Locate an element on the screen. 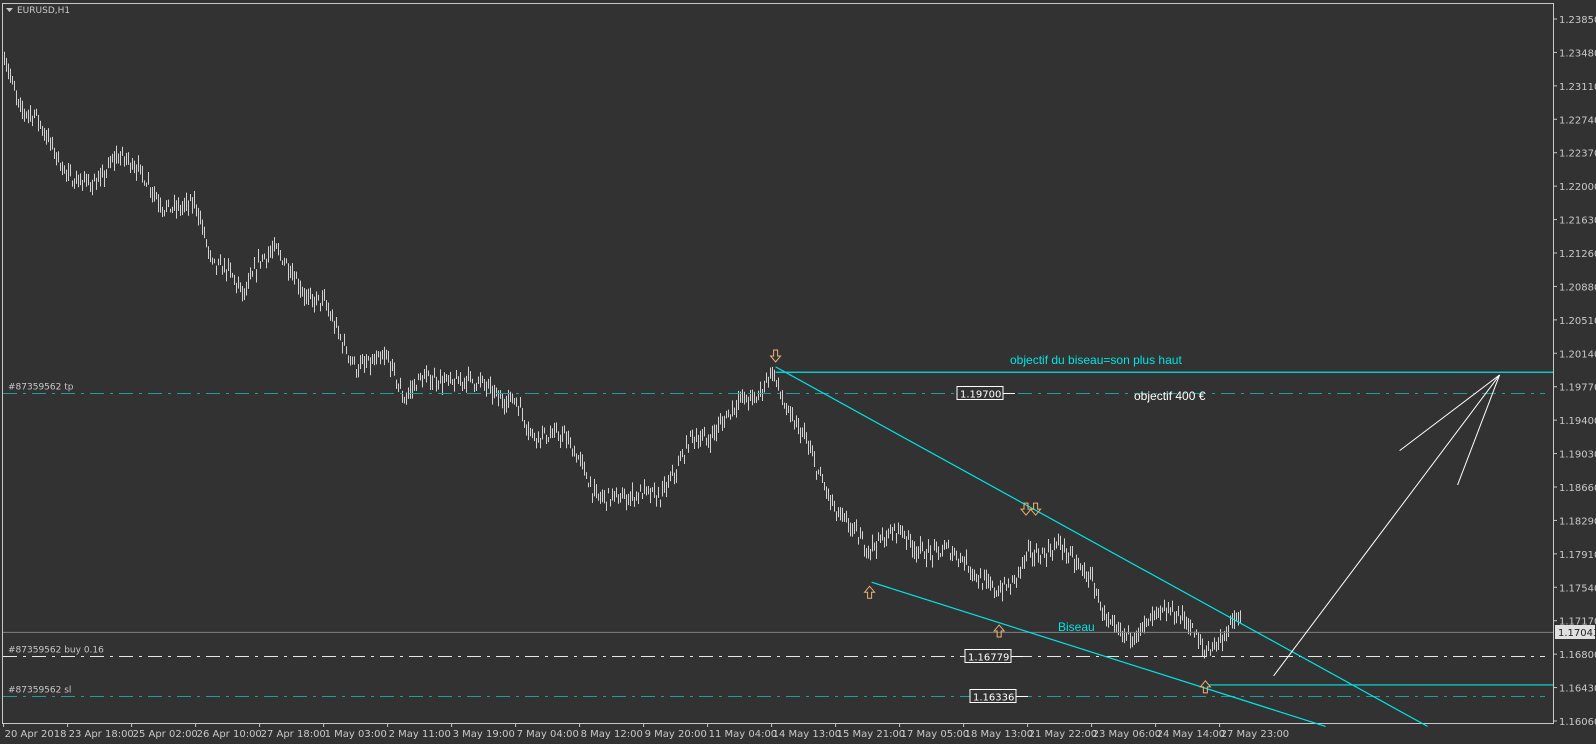  order-sl-label: #87359562 sl is located at coordinates (39, 691).